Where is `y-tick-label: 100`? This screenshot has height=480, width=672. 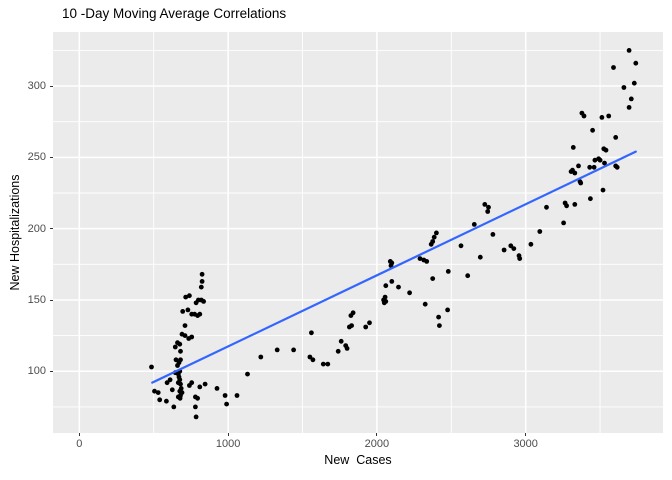
y-tick-label: 100 is located at coordinates (36, 371).